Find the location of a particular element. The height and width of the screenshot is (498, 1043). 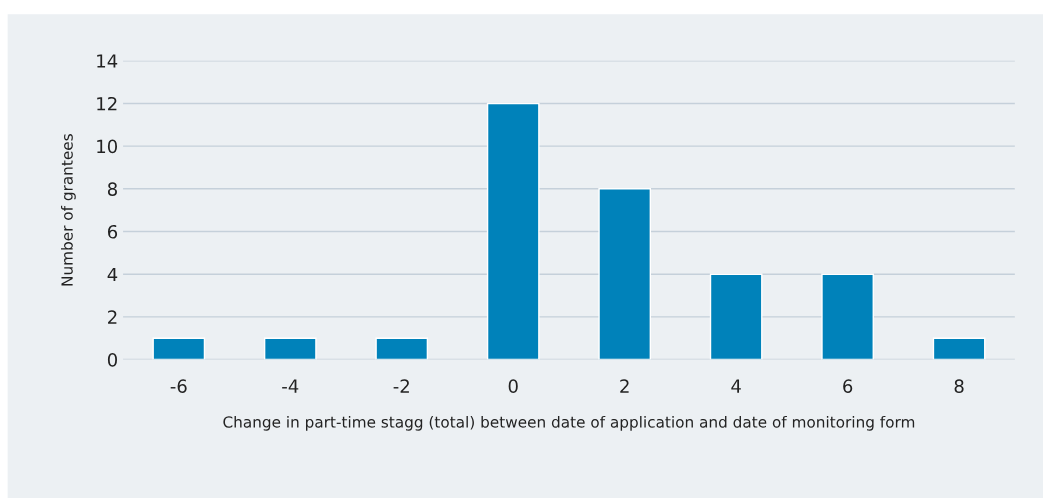

x-tick-label: 6 is located at coordinates (848, 386).